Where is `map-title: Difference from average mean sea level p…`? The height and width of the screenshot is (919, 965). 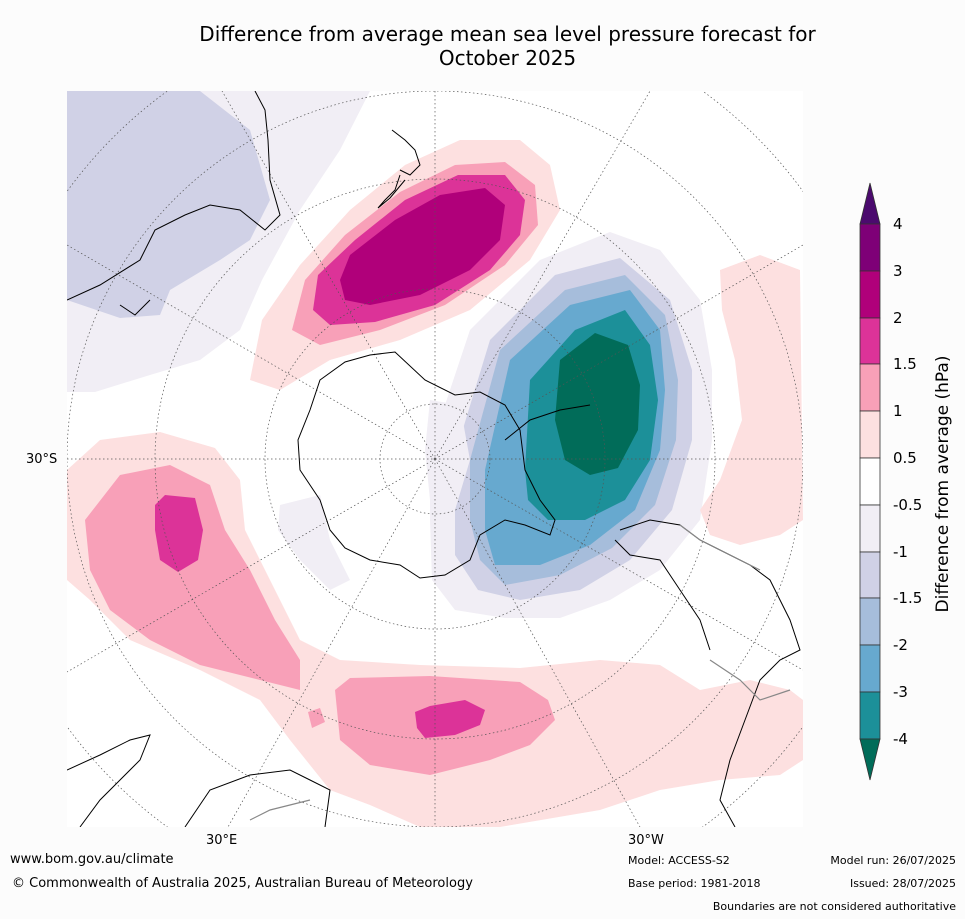 map-title: Difference from average mean sea level p… is located at coordinates (507, 46).